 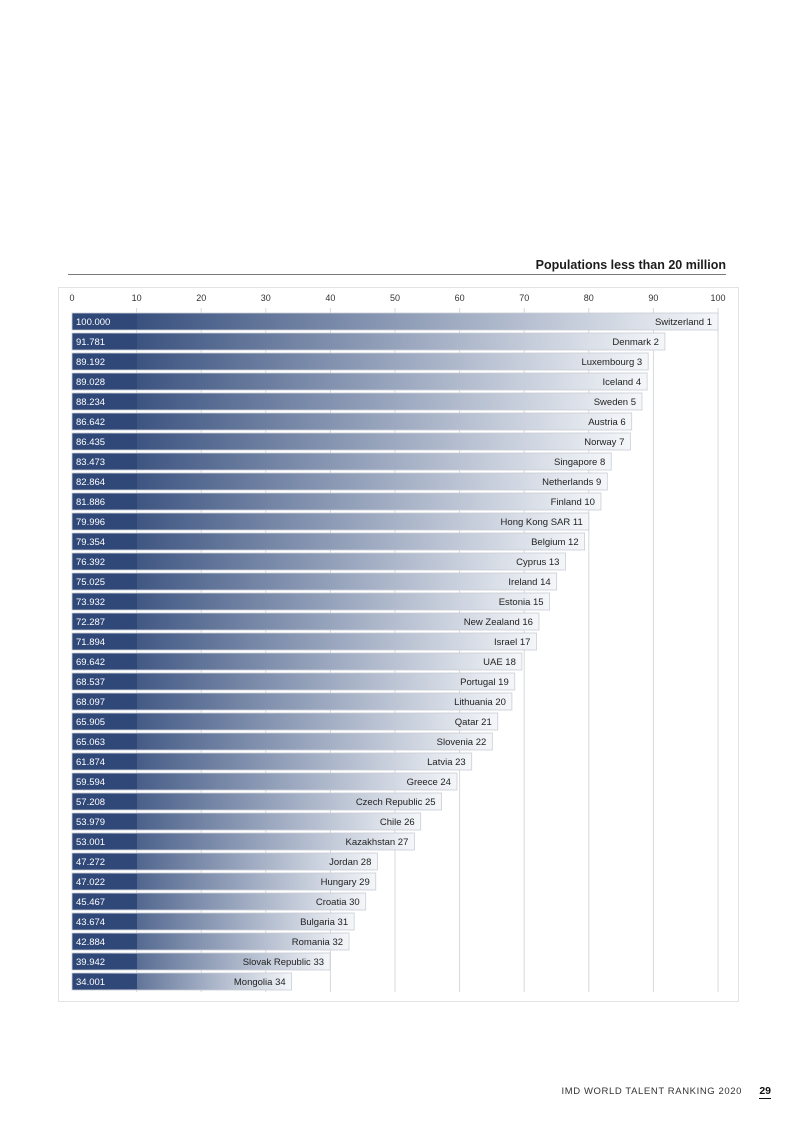 I want to click on x-tick-label-70: 70, so click(x=524, y=298).